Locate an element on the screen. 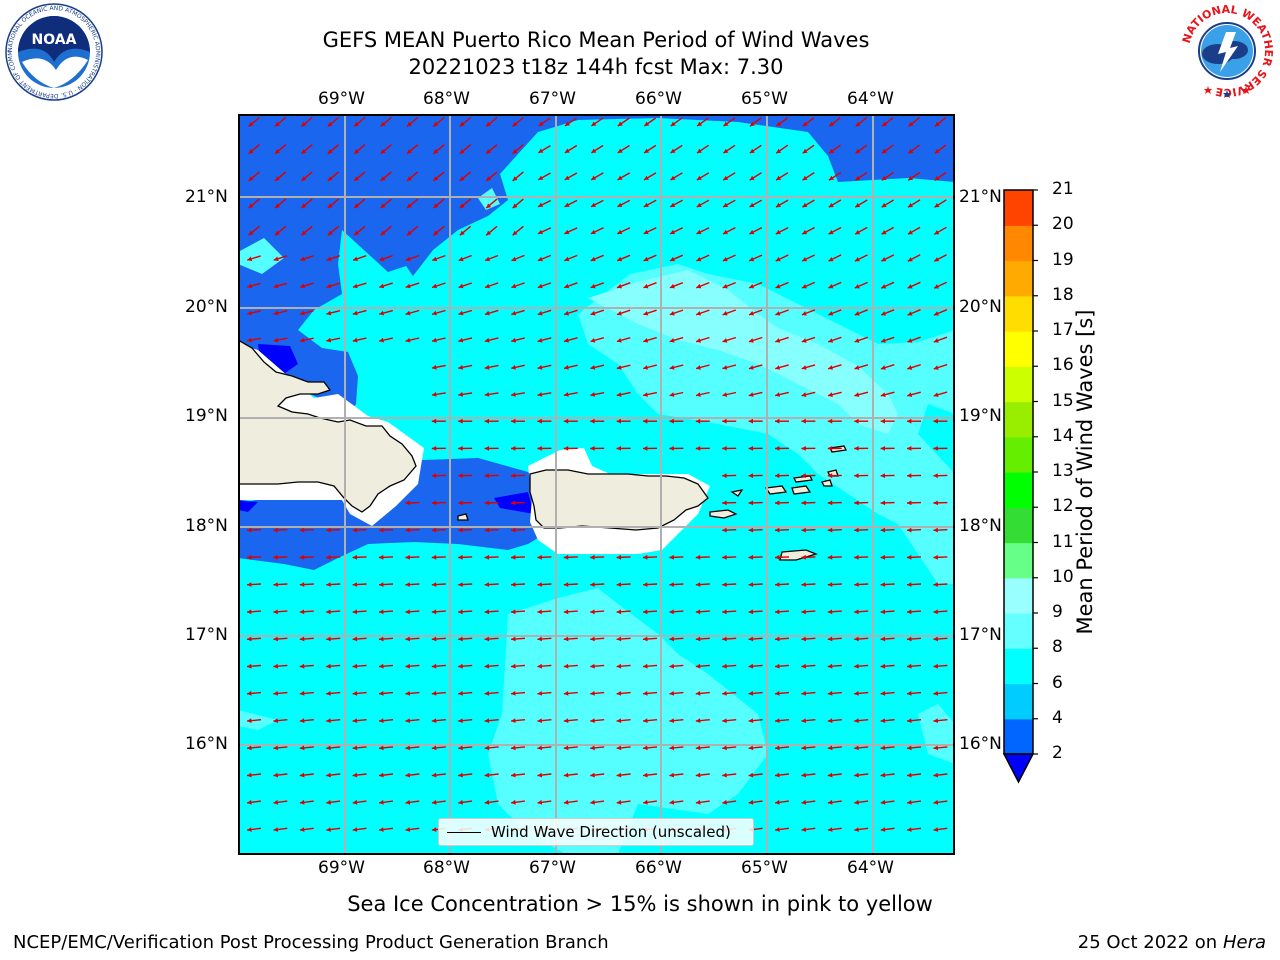 Image resolution: width=1280 pixels, height=960 pixels. lon-label-bottom: 64°W is located at coordinates (870, 868).